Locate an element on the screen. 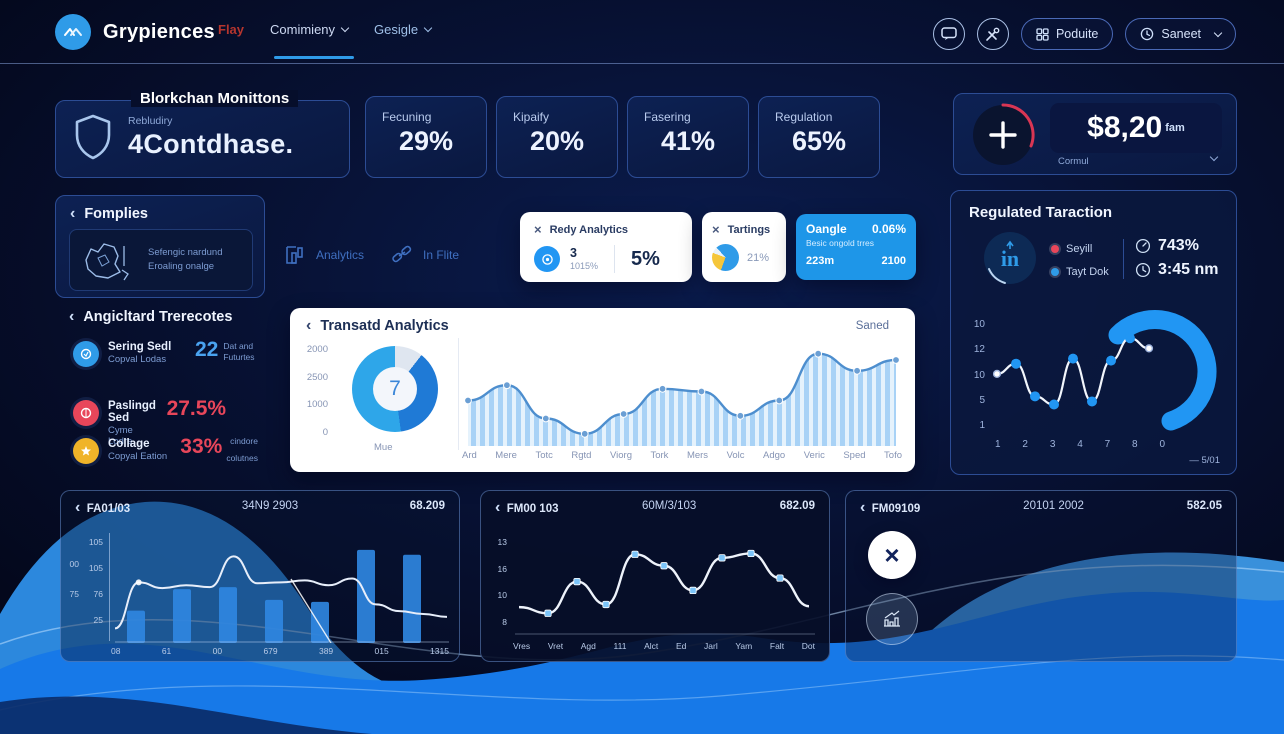 The image size is (1284, 734). stat-card-fasering: Fasering 41% is located at coordinates (688, 137).